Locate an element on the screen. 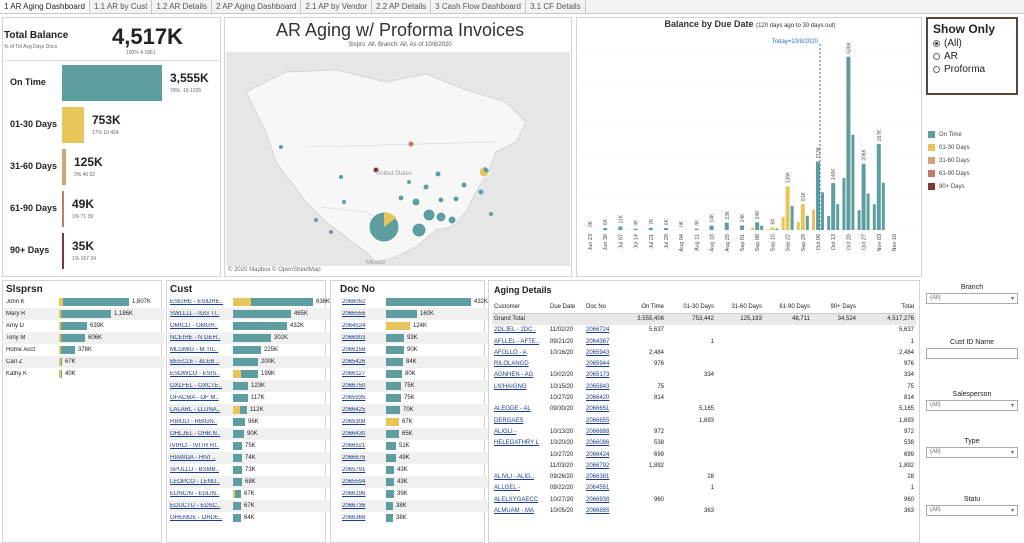 The height and width of the screenshot is (543, 1024). docno-row-name: 2066676 is located at coordinates (354, 458).